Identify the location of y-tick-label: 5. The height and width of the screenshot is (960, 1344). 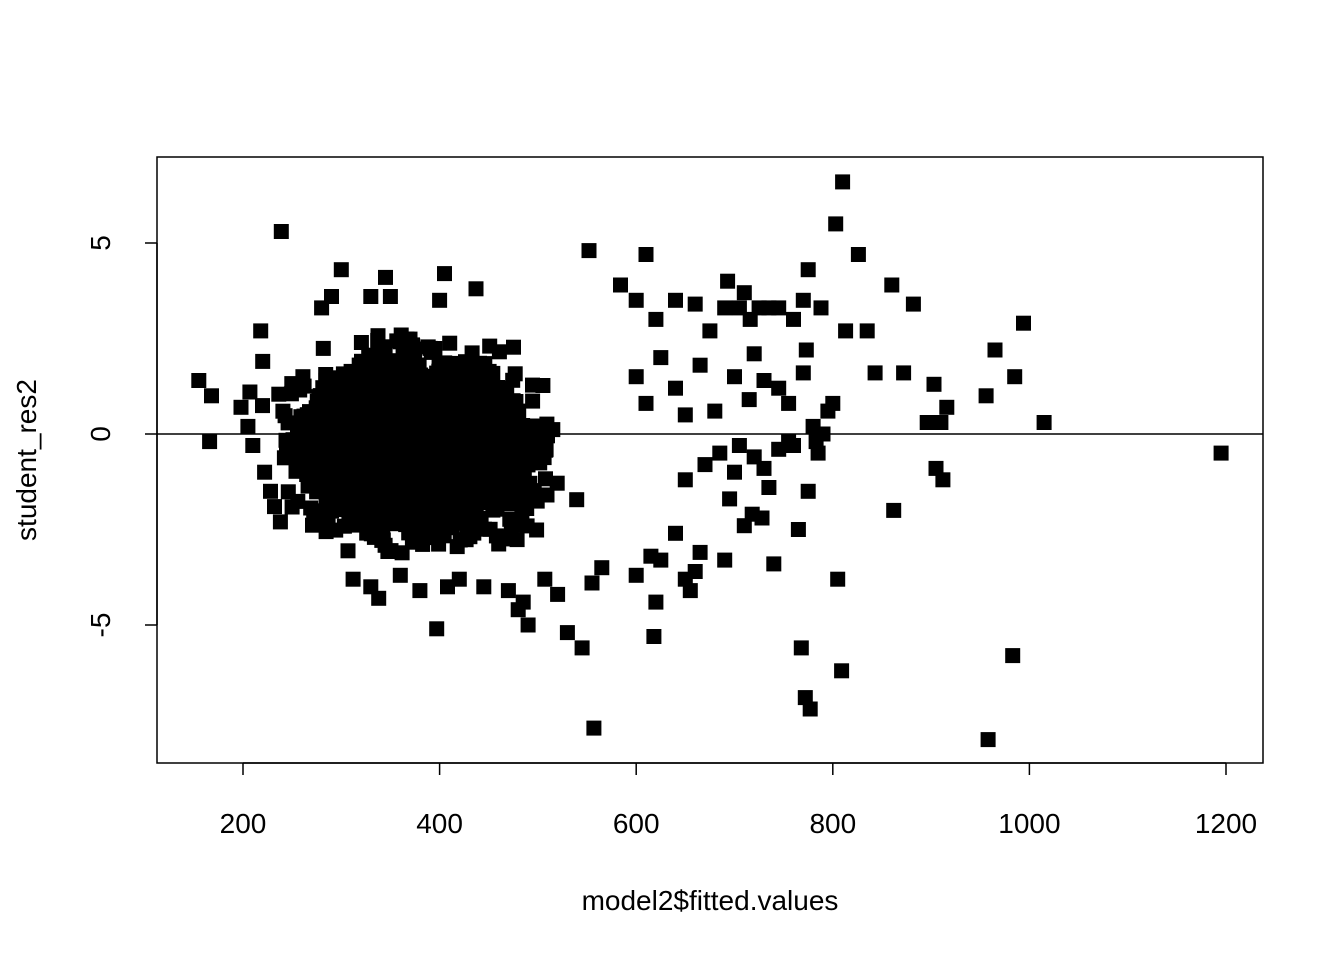
(100, 243).